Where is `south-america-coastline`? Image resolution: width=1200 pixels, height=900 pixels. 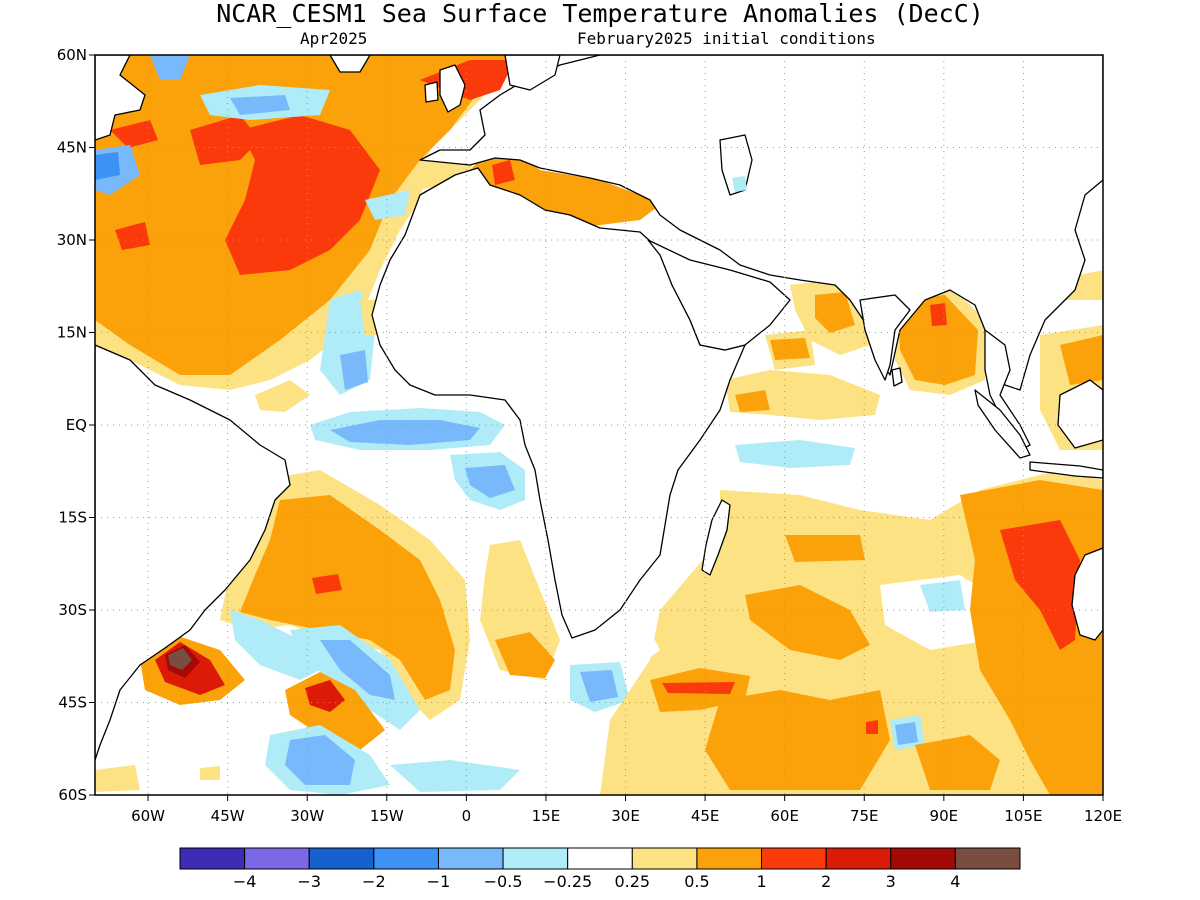
south-america-coastline is located at coordinates (193, 552).